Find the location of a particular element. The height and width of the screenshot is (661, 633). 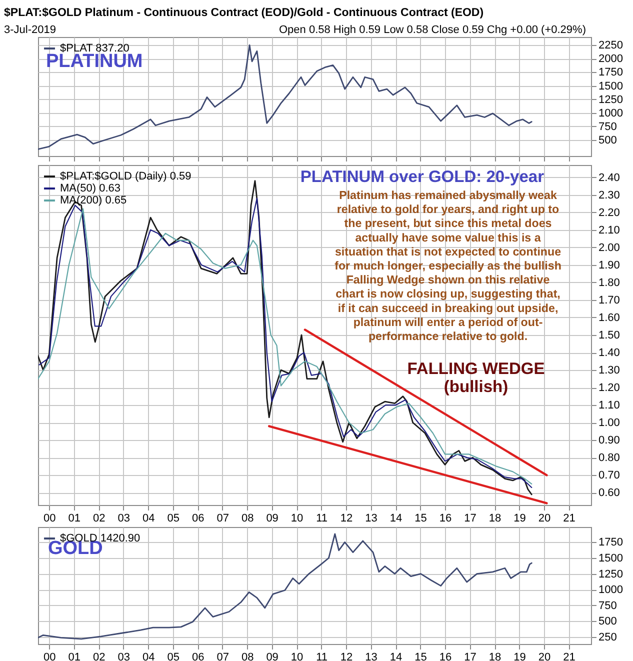

annotation: (bullish) is located at coordinates (476, 387).